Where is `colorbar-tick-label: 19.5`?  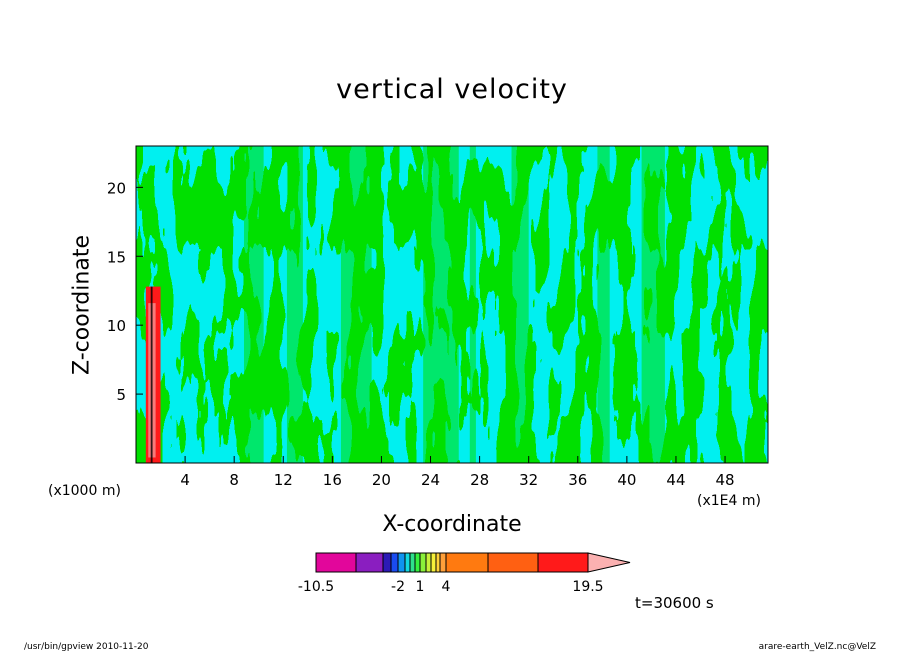 colorbar-tick-label: 19.5 is located at coordinates (587, 587).